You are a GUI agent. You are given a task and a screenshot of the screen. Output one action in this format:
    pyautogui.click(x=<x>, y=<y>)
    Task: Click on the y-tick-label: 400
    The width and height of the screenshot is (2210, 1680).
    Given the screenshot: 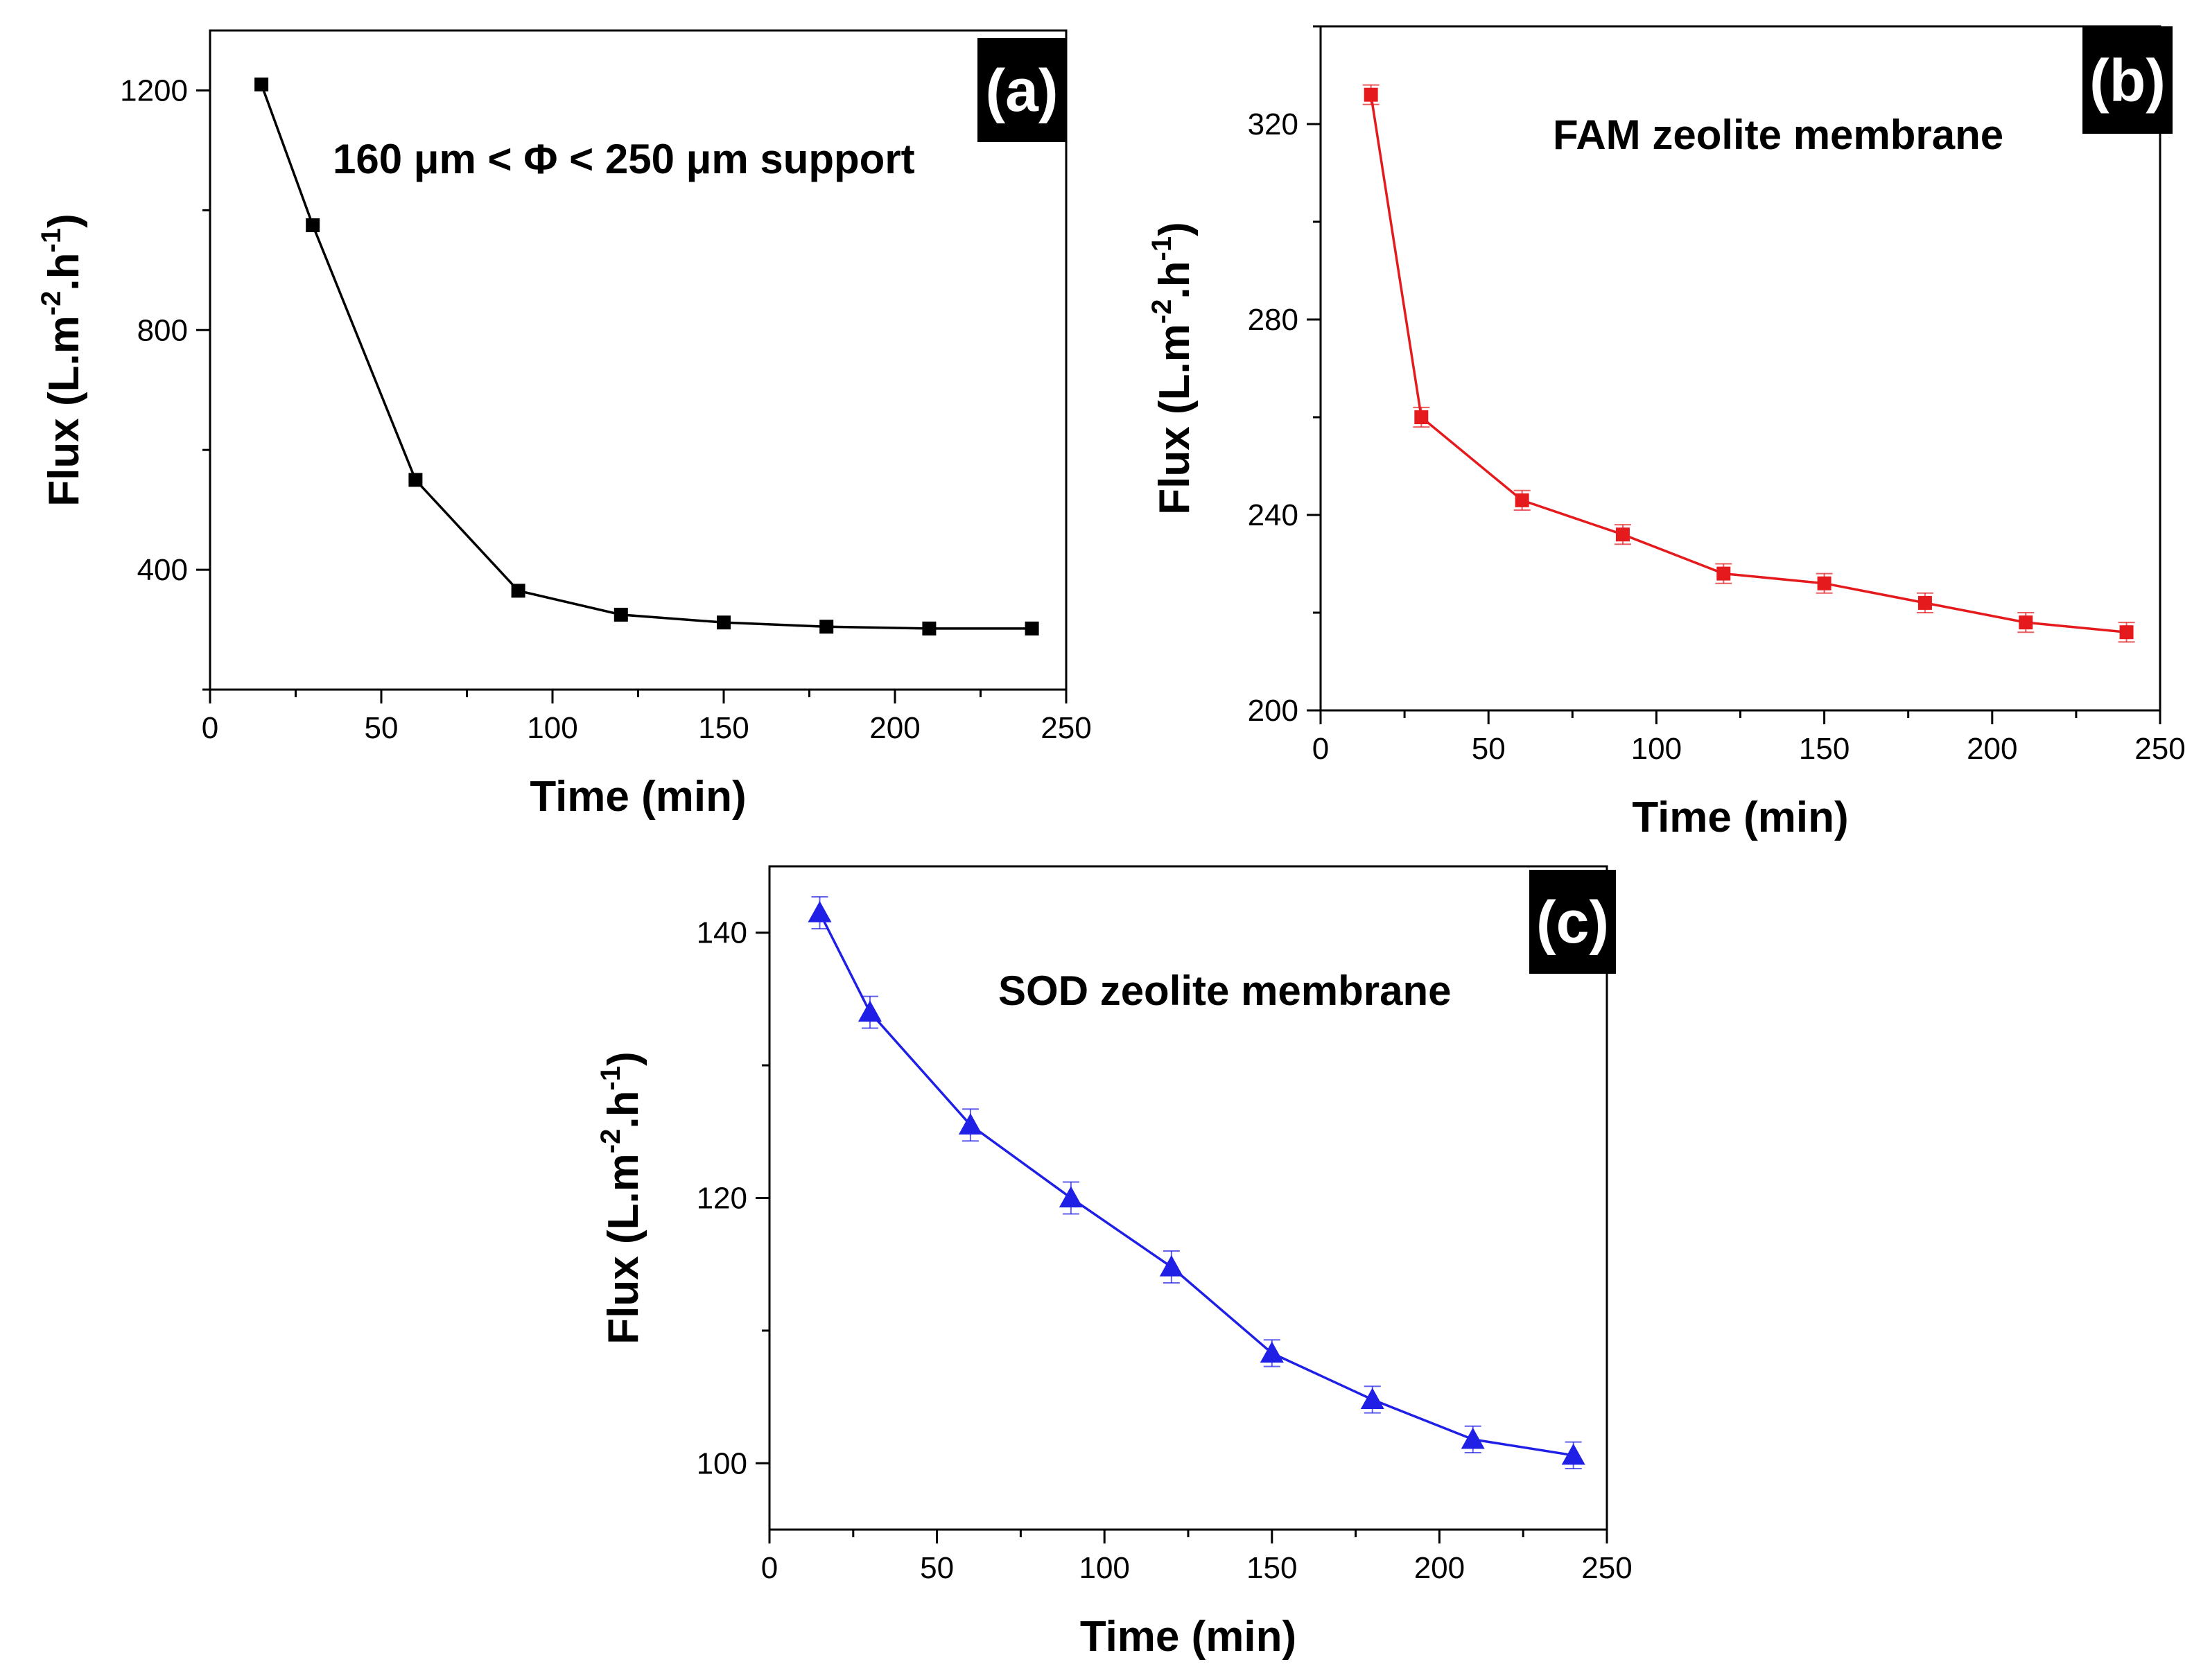 What is the action you would take?
    pyautogui.click(x=162, y=570)
    